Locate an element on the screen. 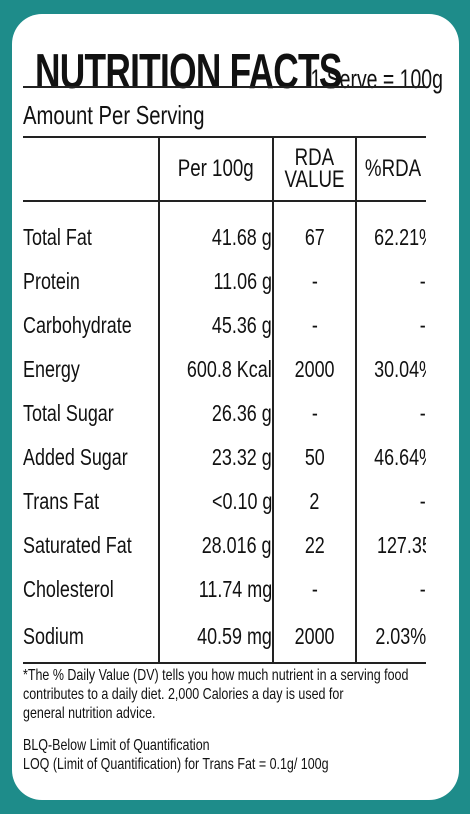 The height and width of the screenshot is (814, 470). nutrient-name: Cholesterol is located at coordinates (68, 588).